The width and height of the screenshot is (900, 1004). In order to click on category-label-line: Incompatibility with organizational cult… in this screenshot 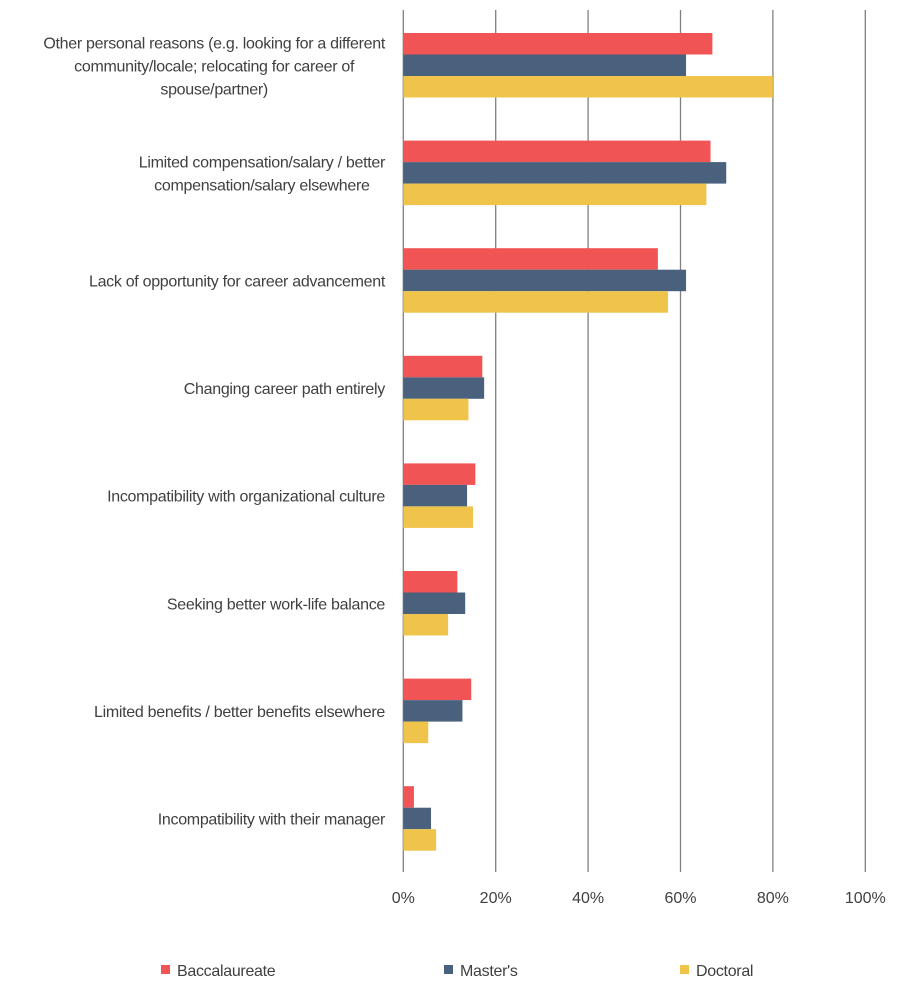, I will do `click(246, 497)`.